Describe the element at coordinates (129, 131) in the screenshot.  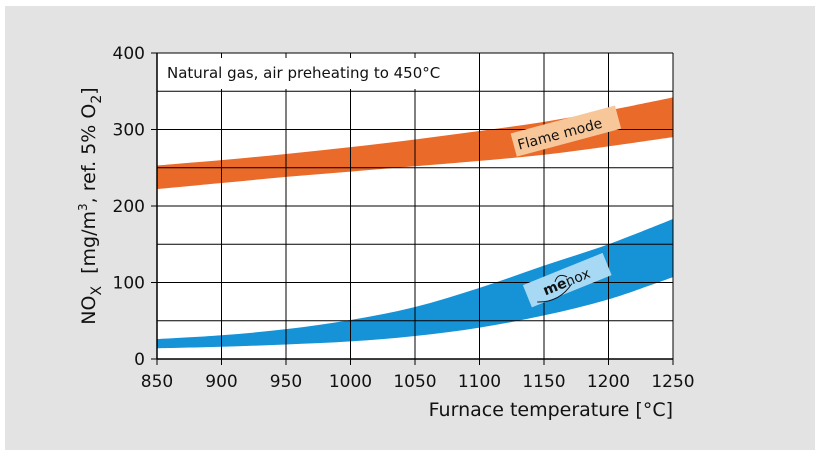
I see `y-tick-label: 300` at that location.